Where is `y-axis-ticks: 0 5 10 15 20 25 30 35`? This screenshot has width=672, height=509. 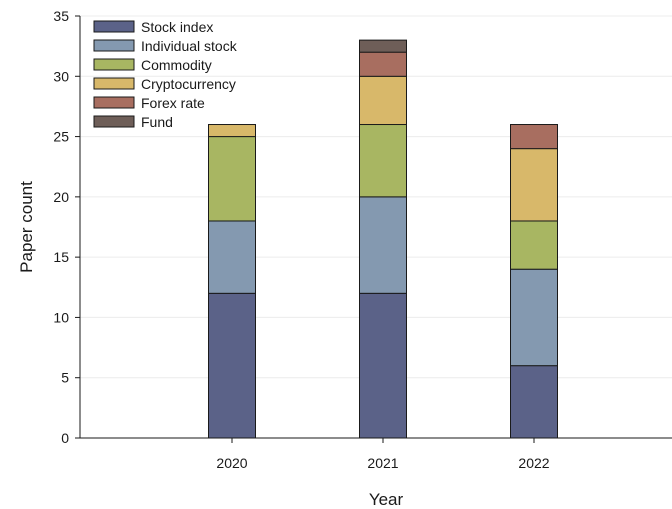
y-axis-ticks: 0 5 10 15 20 25 30 35 is located at coordinates (66, 227).